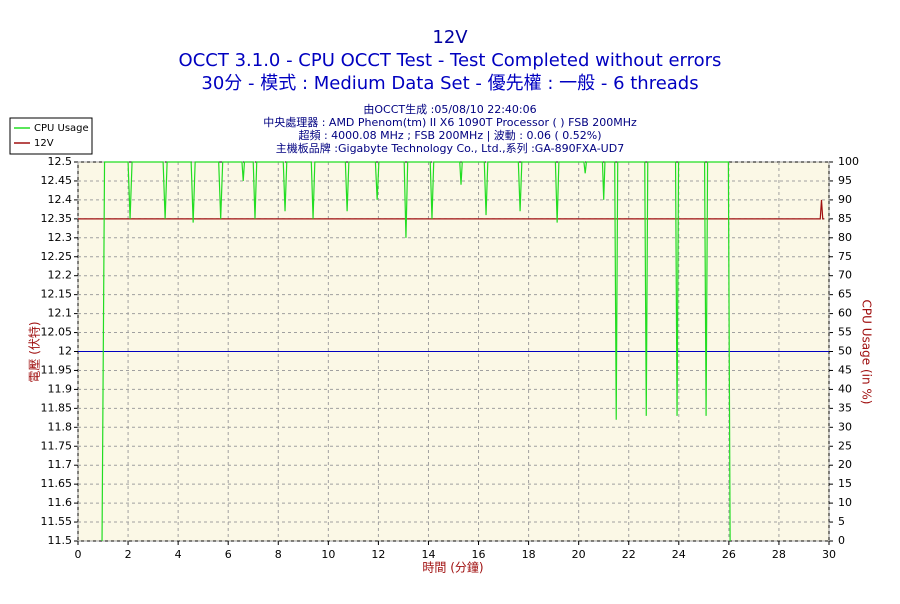  Describe the element at coordinates (328, 554) in the screenshot. I see `x-tick-label: 10` at that location.